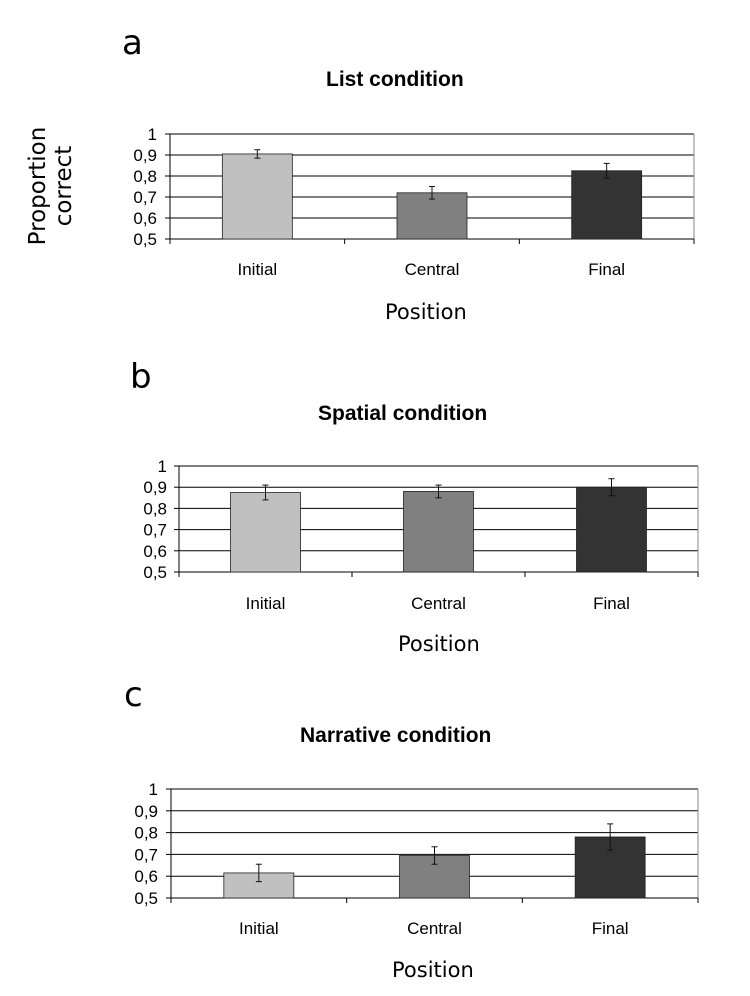  I want to click on bar-final-a, so click(607, 205).